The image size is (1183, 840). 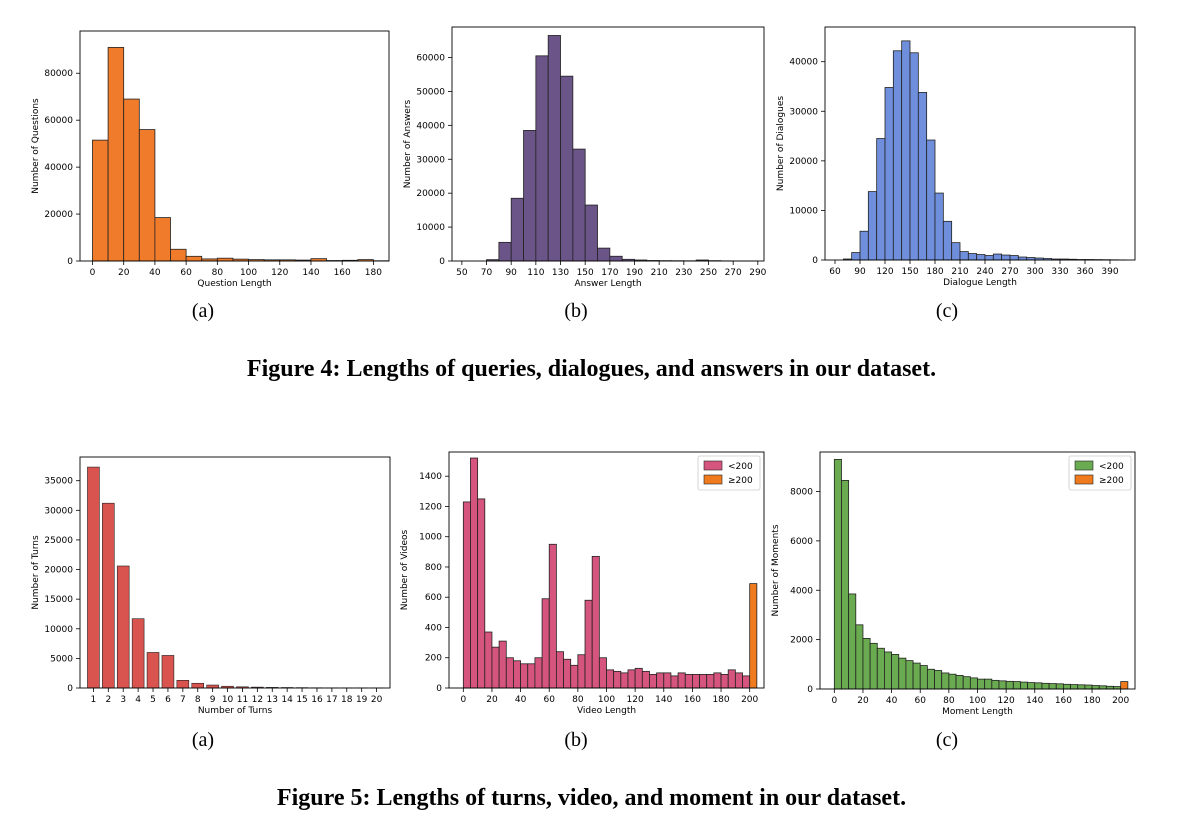 I want to click on videos-ytick-label-6: 1200, so click(x=430, y=507).